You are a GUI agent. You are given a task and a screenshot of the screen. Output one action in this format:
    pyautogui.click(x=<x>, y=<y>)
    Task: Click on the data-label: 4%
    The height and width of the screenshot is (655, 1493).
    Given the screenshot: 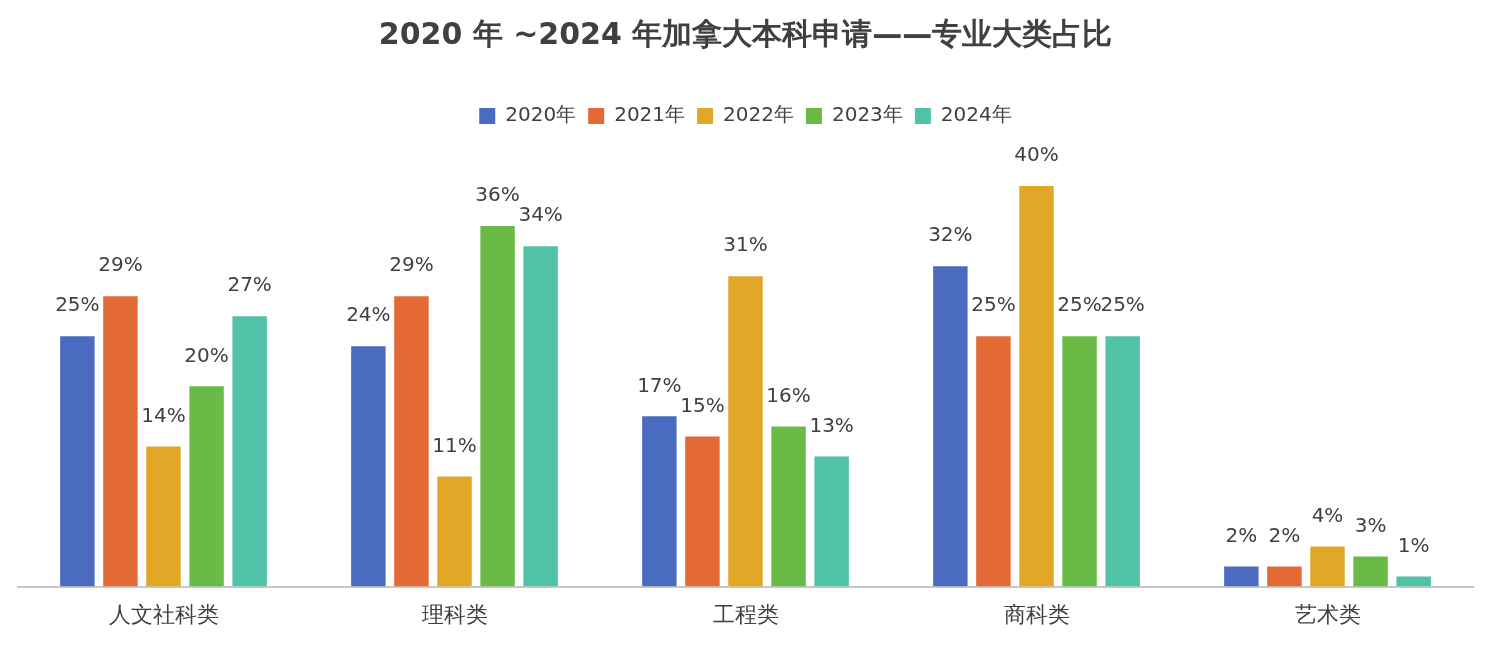 What is the action you would take?
    pyautogui.click(x=1327, y=514)
    